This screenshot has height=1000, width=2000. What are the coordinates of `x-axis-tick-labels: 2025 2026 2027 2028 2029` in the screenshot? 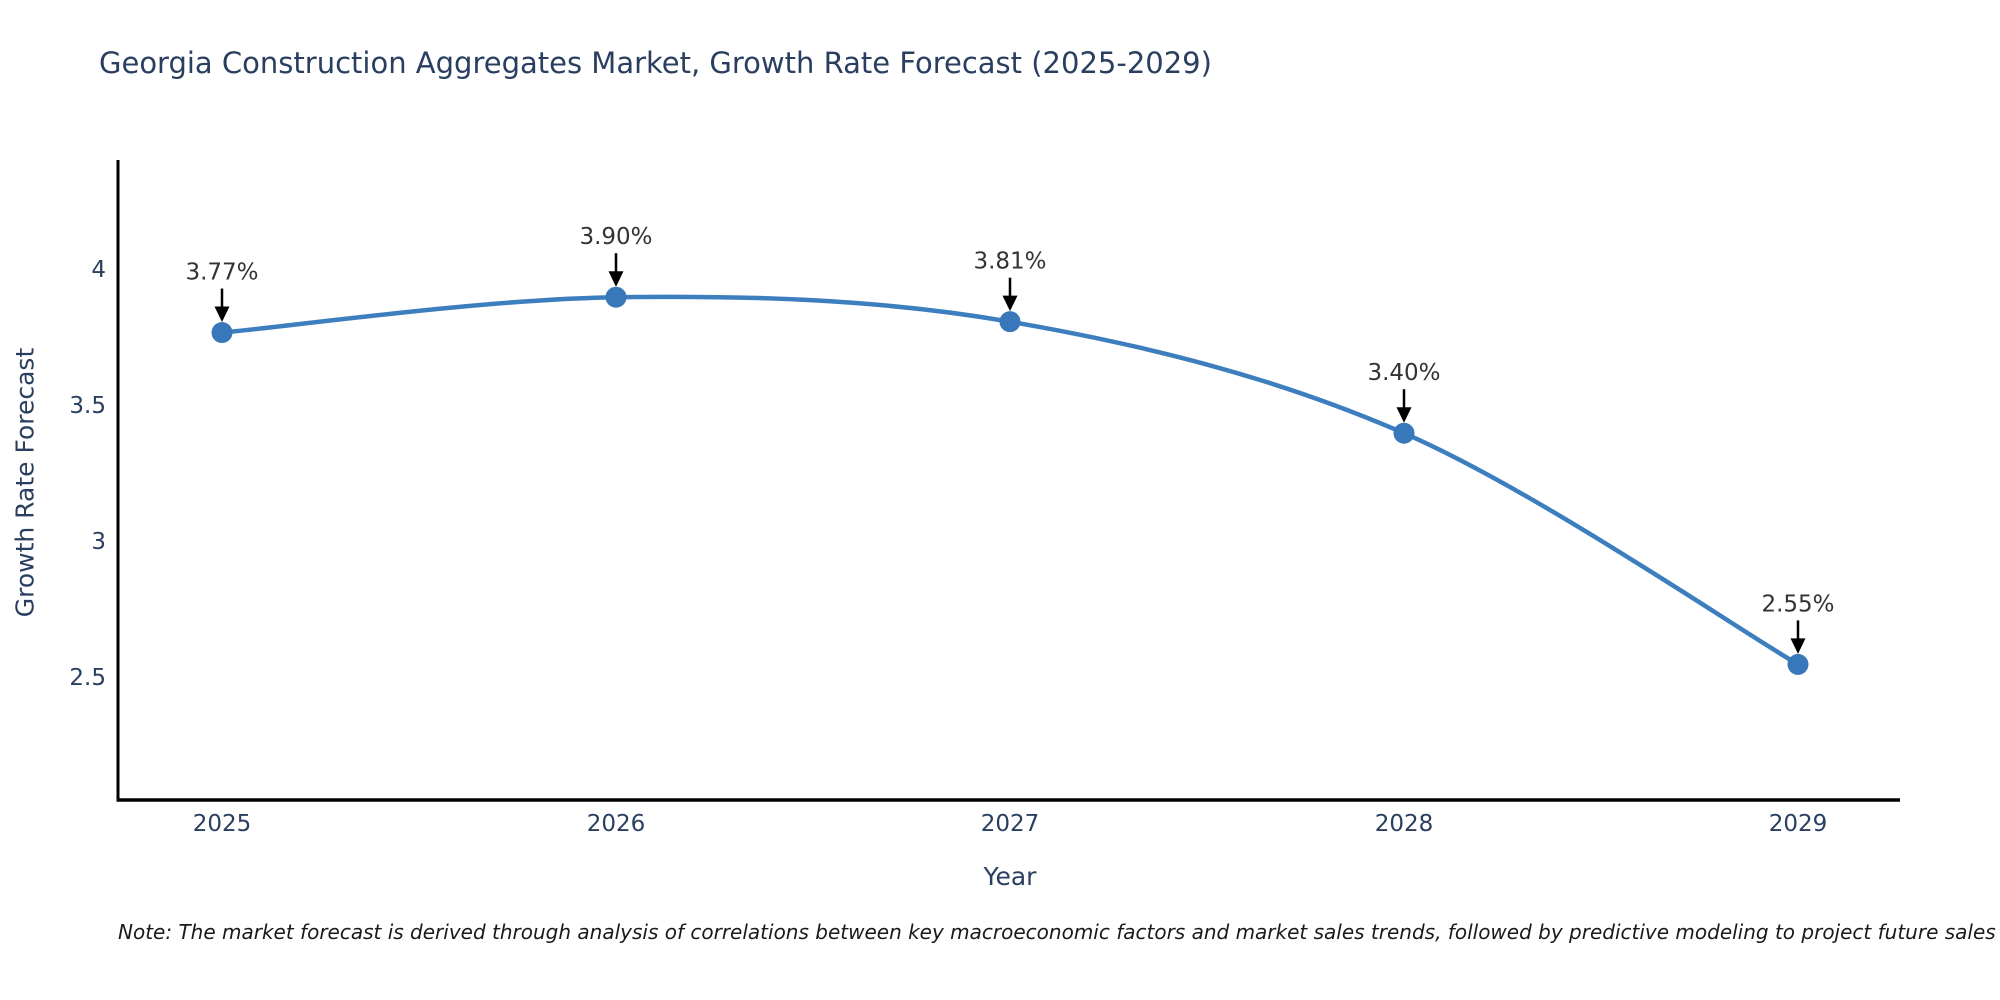 It's located at (1010, 824).